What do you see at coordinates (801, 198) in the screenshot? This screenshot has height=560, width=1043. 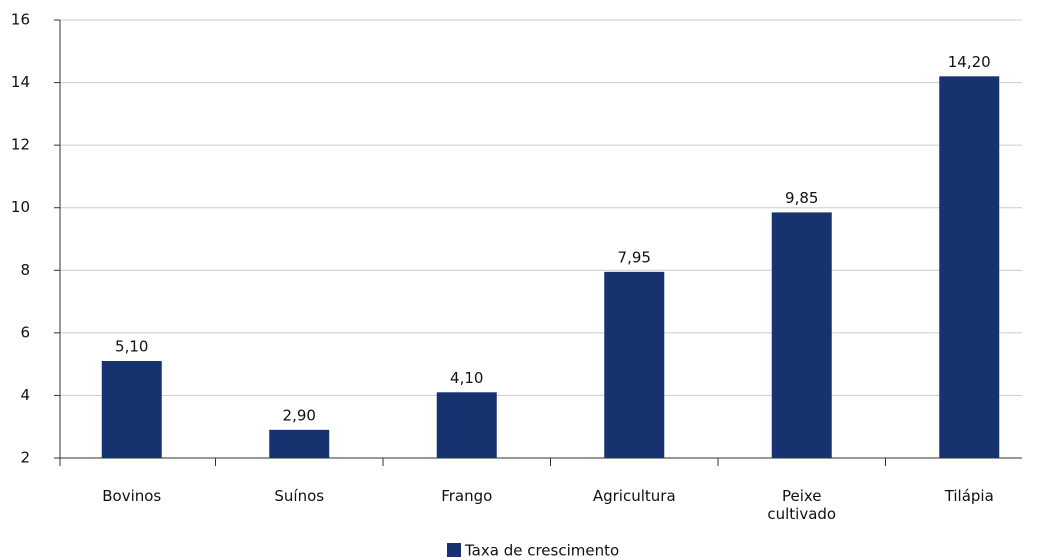 I see `value-label: 9,85` at bounding box center [801, 198].